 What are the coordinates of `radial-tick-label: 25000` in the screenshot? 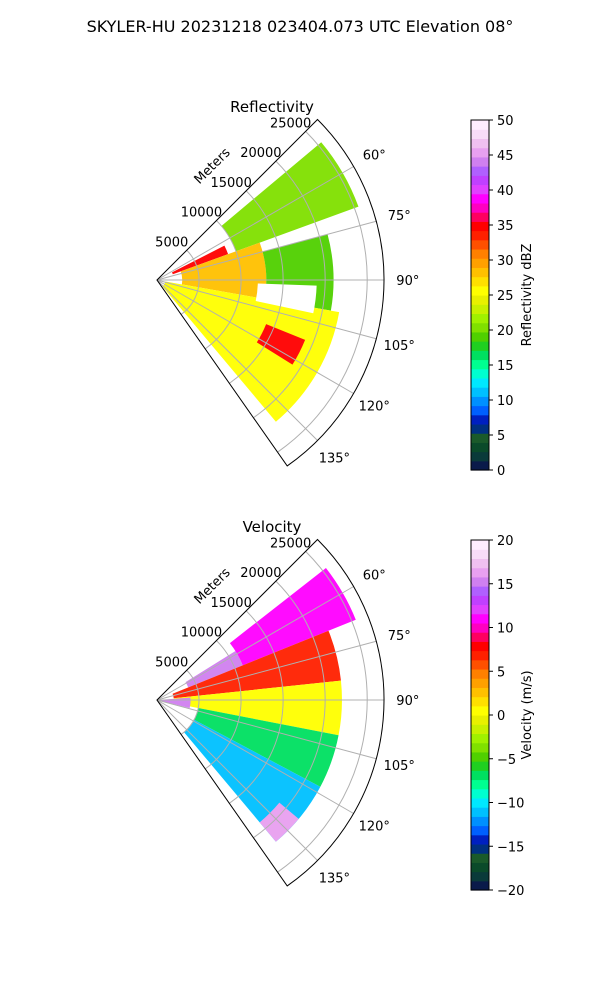 It's located at (290, 543).